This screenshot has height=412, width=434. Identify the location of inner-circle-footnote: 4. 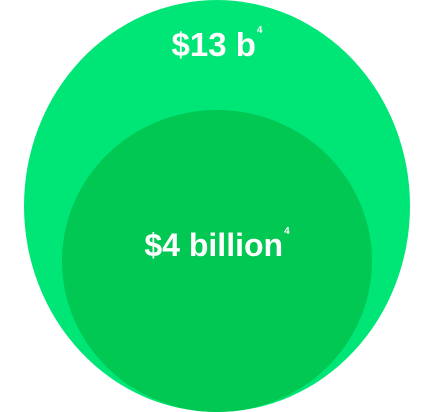
(287, 231).